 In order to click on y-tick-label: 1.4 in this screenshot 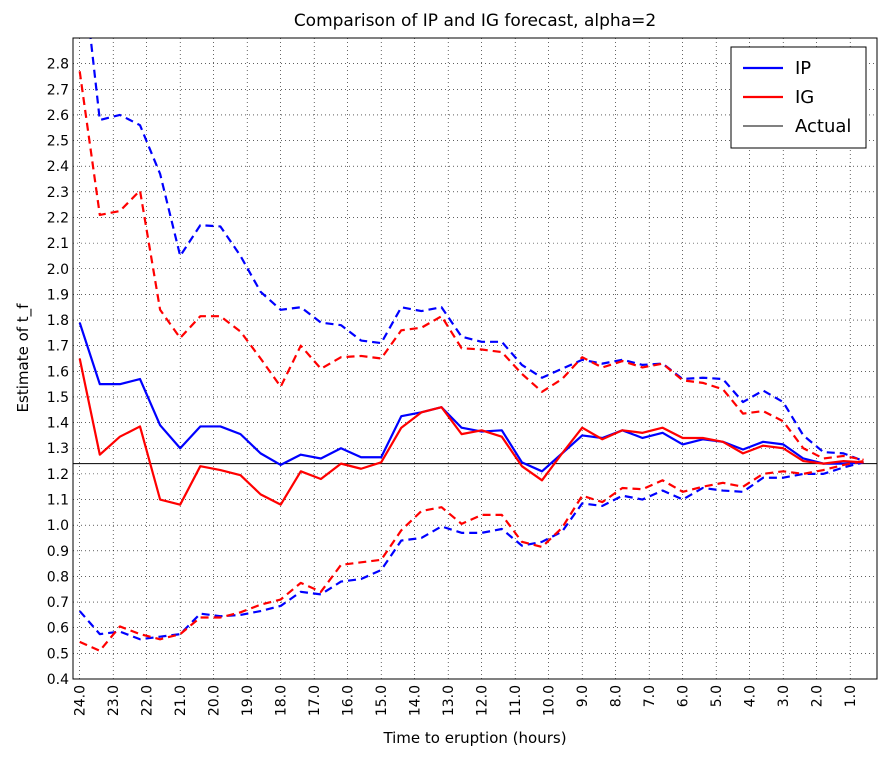, I will do `click(58, 424)`.